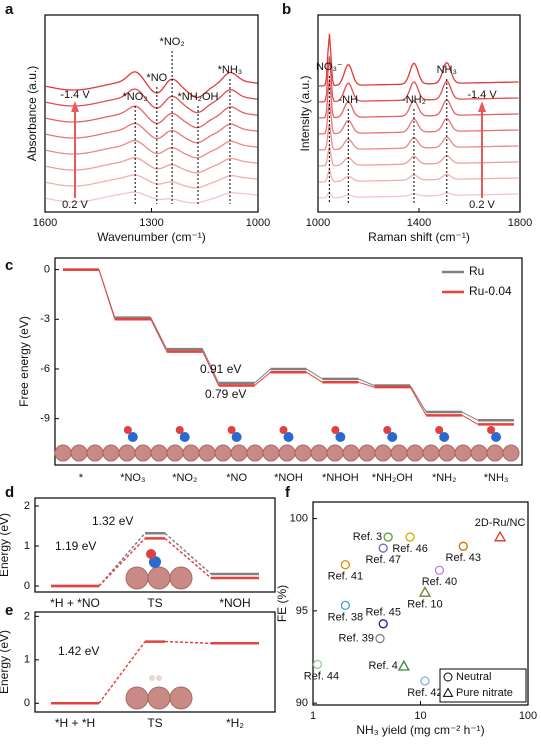 The height and width of the screenshot is (754, 541). I want to click on y-tick-label: -3, so click(45, 319).